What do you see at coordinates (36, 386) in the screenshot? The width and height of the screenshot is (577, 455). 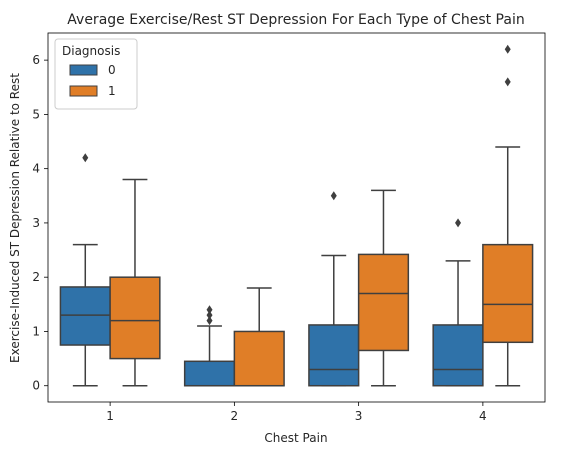 I see `y-tick-label: 0` at bounding box center [36, 386].